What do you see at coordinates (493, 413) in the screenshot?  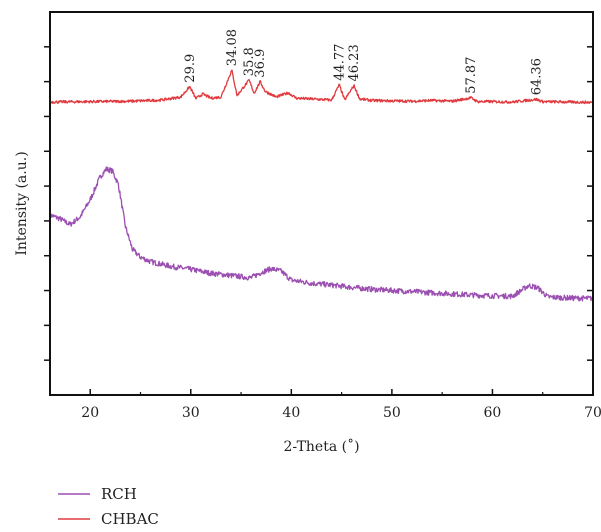 I see `x-tick-label: 60` at bounding box center [493, 413].